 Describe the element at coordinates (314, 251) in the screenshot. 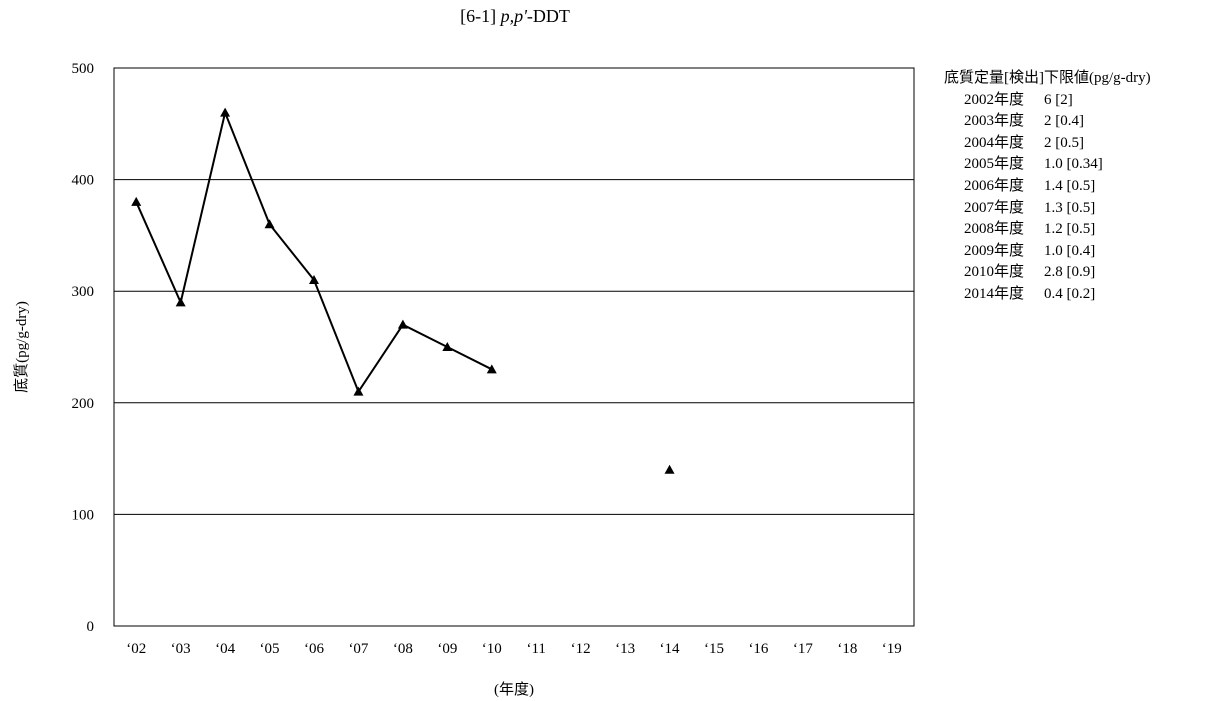

I see `series-line` at that location.